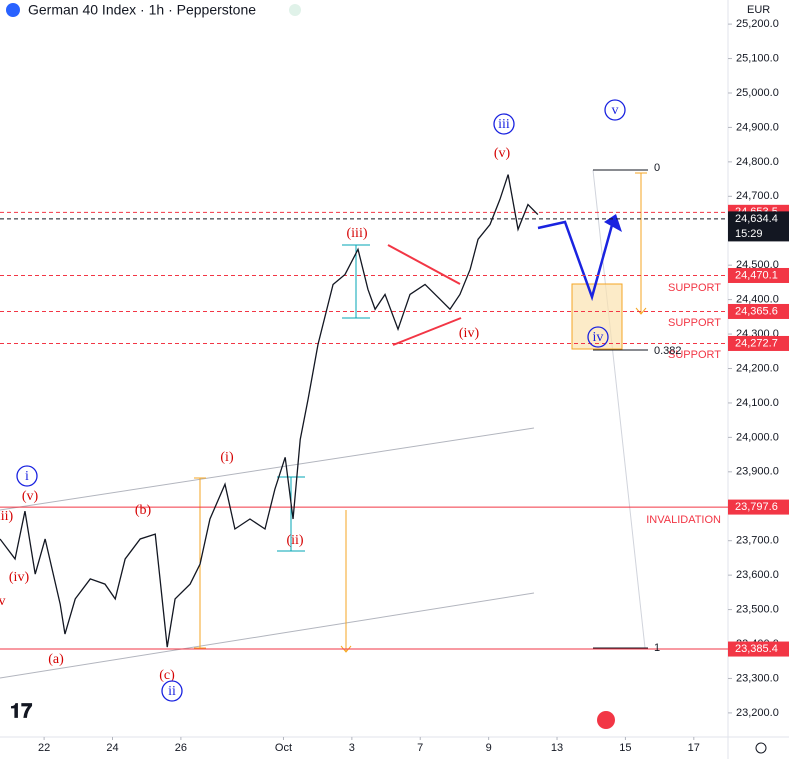 Image resolution: width=789 pixels, height=759 pixels. I want to click on x-tick-label: 17, so click(694, 748).